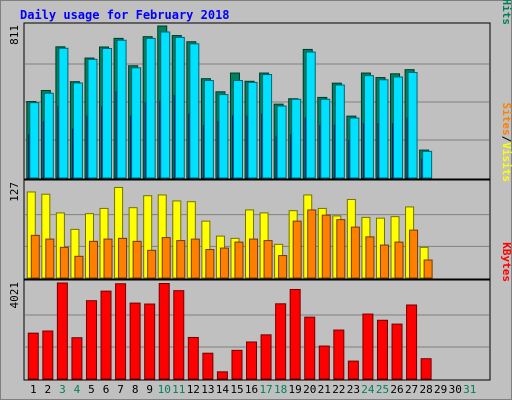 This screenshot has height=400, width=512. Describe the element at coordinates (91, 389) in the screenshot. I see `day-label: 5` at that location.